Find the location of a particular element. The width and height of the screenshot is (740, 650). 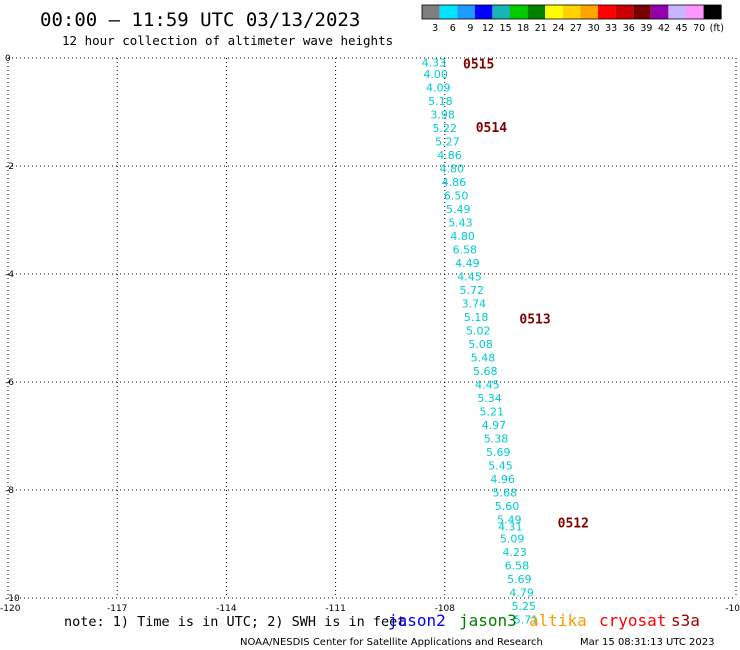

x-tick-label: -10 is located at coordinates (732, 609).